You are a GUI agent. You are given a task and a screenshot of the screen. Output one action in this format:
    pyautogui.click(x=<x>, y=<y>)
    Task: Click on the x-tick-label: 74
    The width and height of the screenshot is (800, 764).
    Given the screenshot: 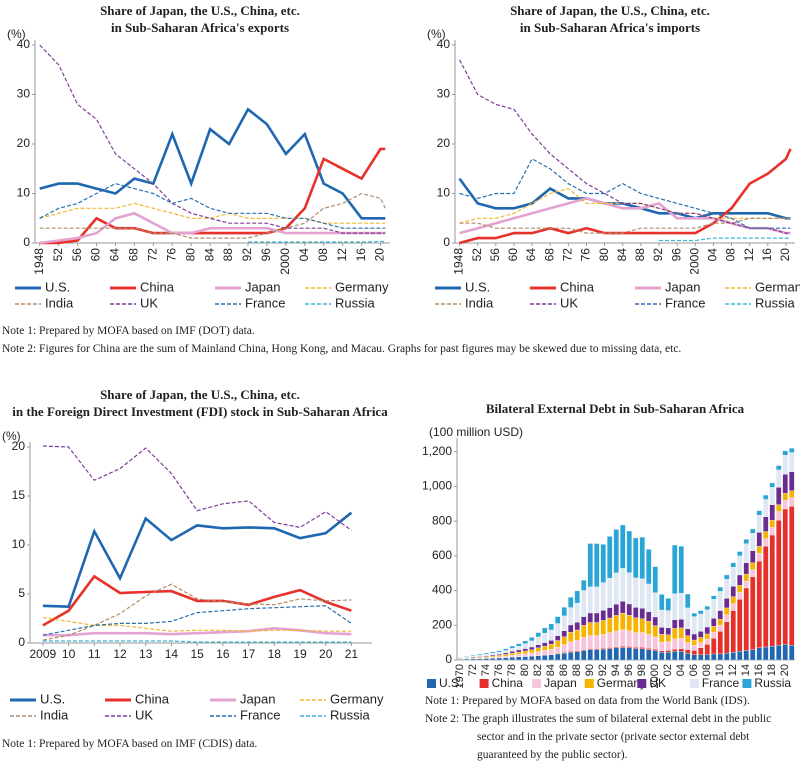 What is the action you would take?
    pyautogui.click(x=486, y=670)
    